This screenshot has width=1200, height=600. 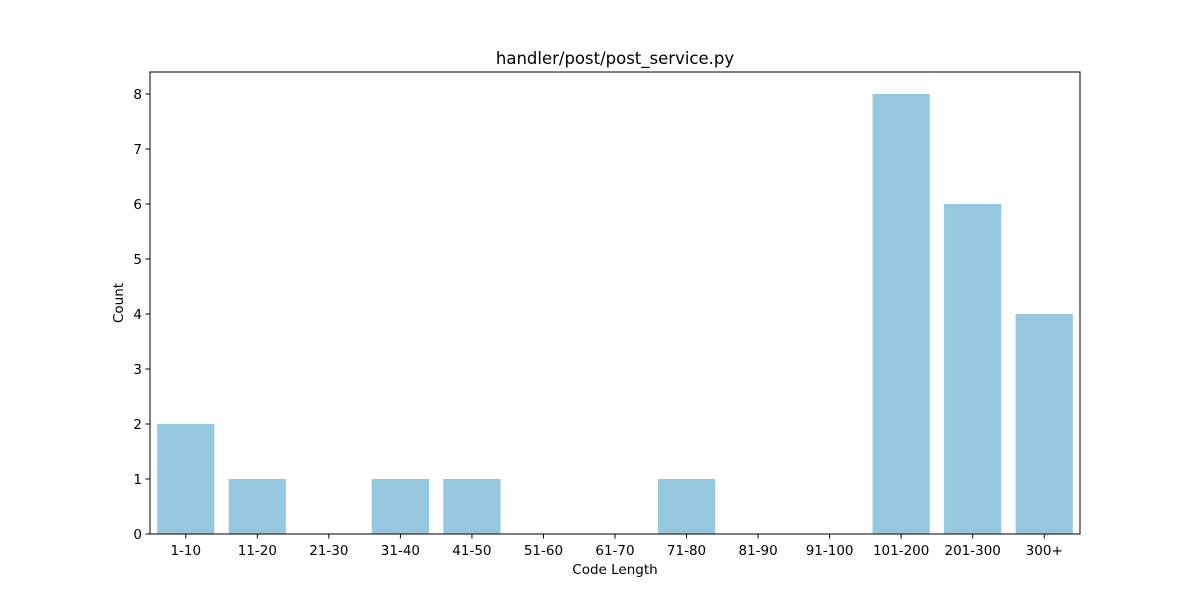 What do you see at coordinates (614, 551) in the screenshot?
I see `x-tick-label: 61-70` at bounding box center [614, 551].